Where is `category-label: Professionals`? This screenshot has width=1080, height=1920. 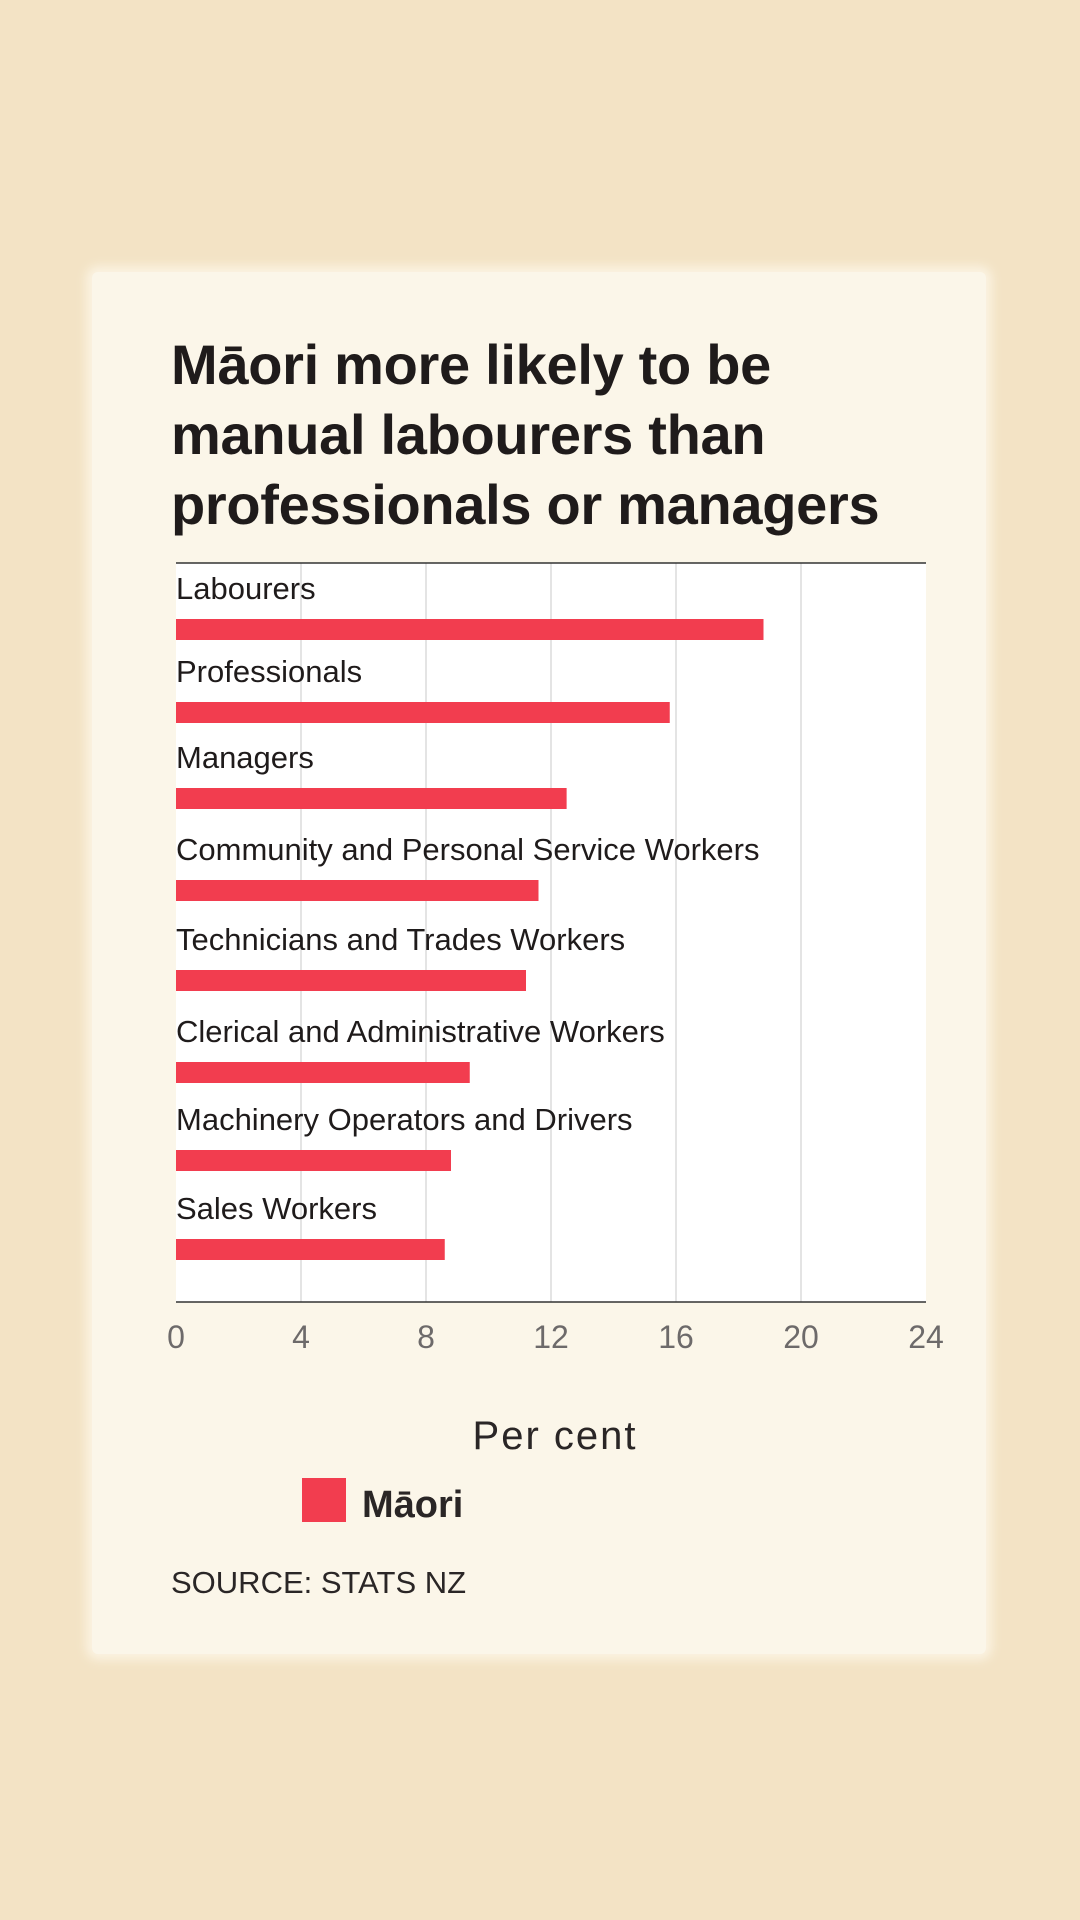
category-label: Professionals is located at coordinates (269, 671).